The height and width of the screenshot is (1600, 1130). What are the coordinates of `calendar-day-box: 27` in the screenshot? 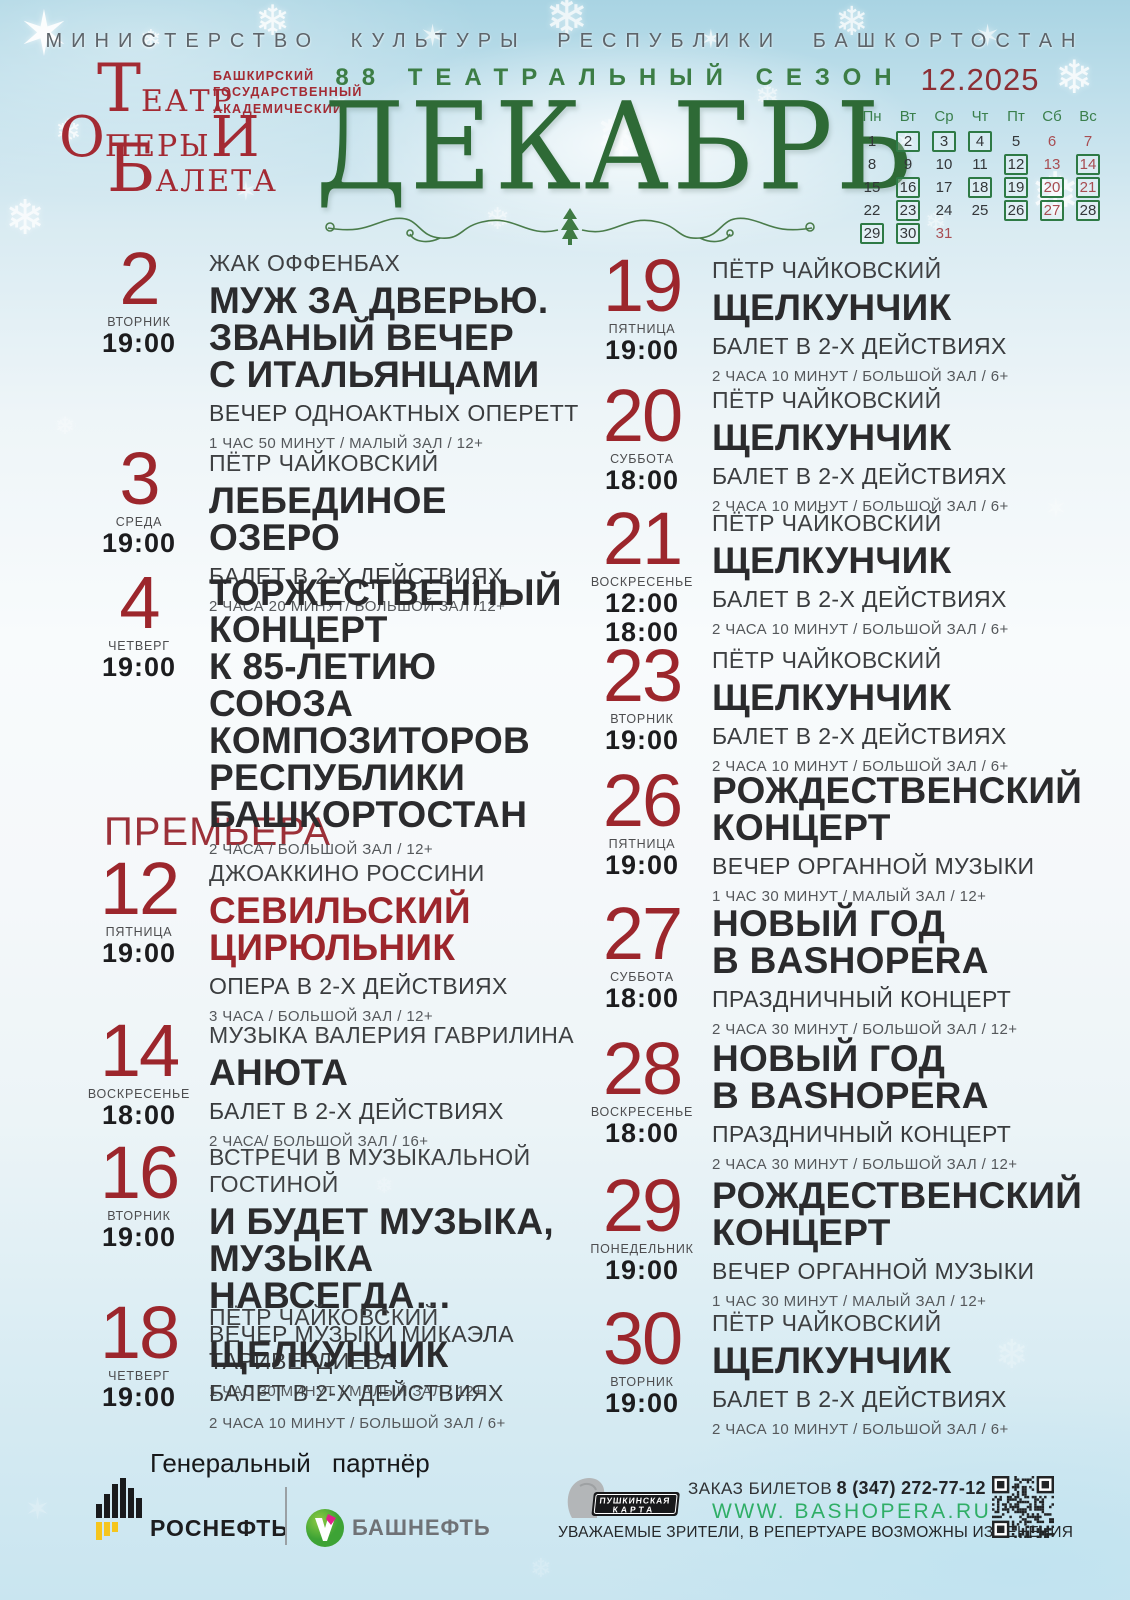 It's located at (1052, 210).